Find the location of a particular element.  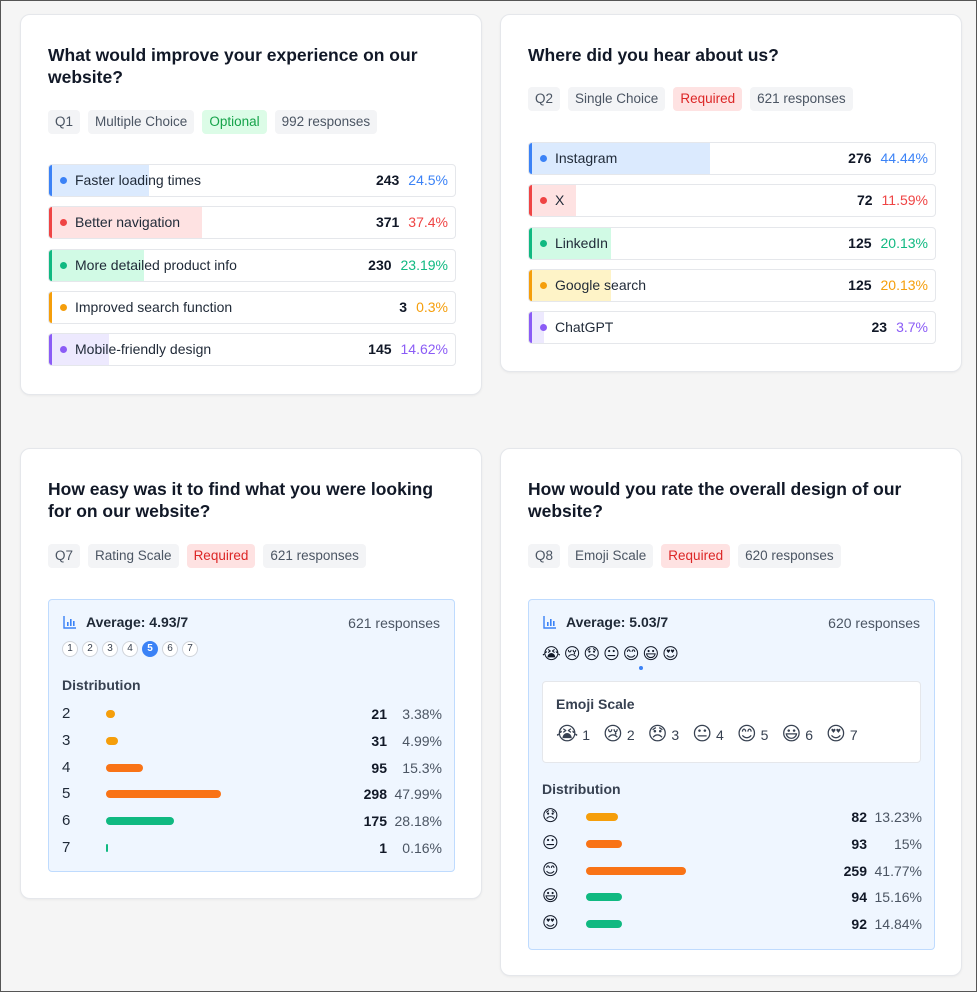

emoji-option: 😐 is located at coordinates (611, 654).